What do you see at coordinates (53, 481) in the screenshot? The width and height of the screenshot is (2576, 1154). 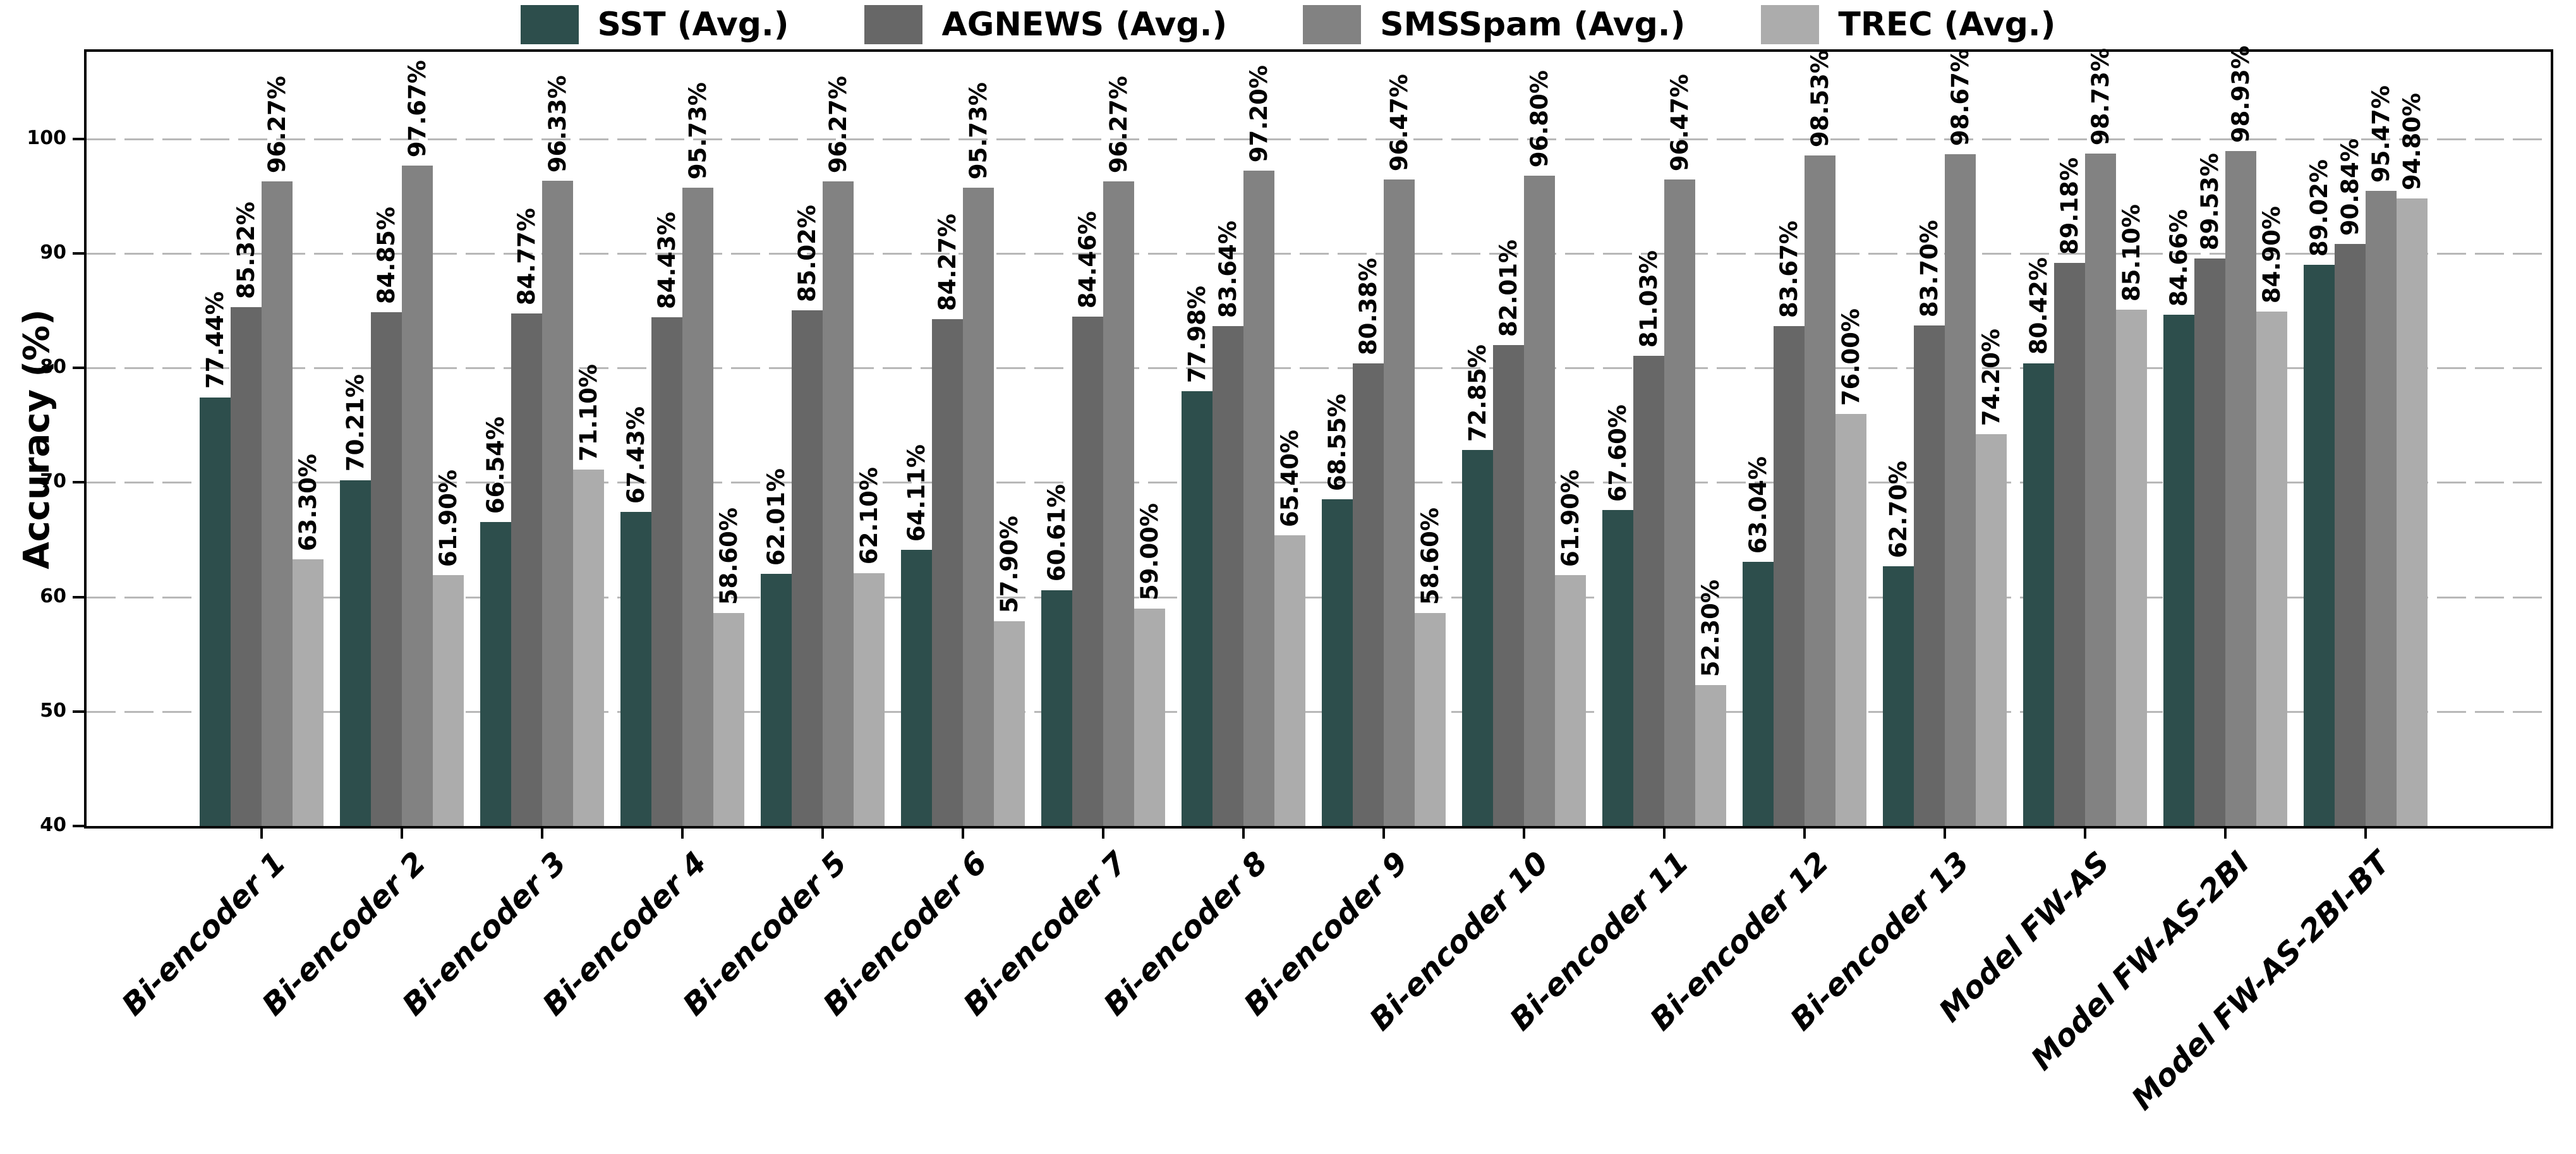 I see `y-tick-label: 70` at bounding box center [53, 481].